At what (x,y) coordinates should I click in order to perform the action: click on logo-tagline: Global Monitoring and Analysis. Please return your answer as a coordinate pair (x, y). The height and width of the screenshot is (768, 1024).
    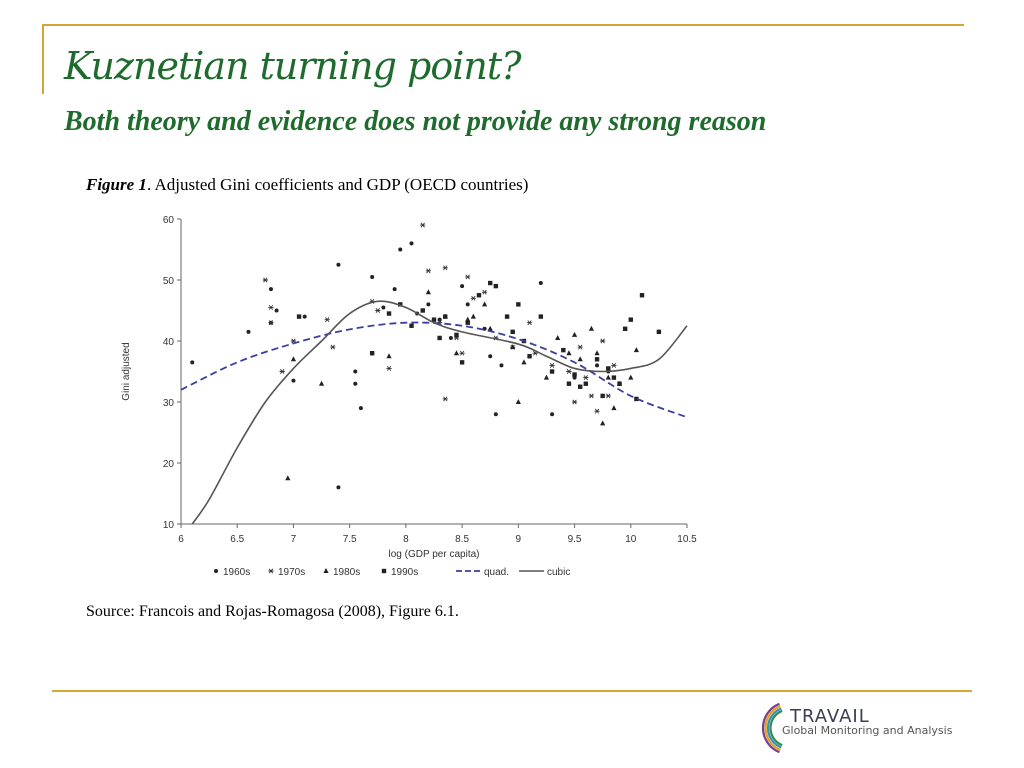
    Looking at the image, I should click on (867, 730).